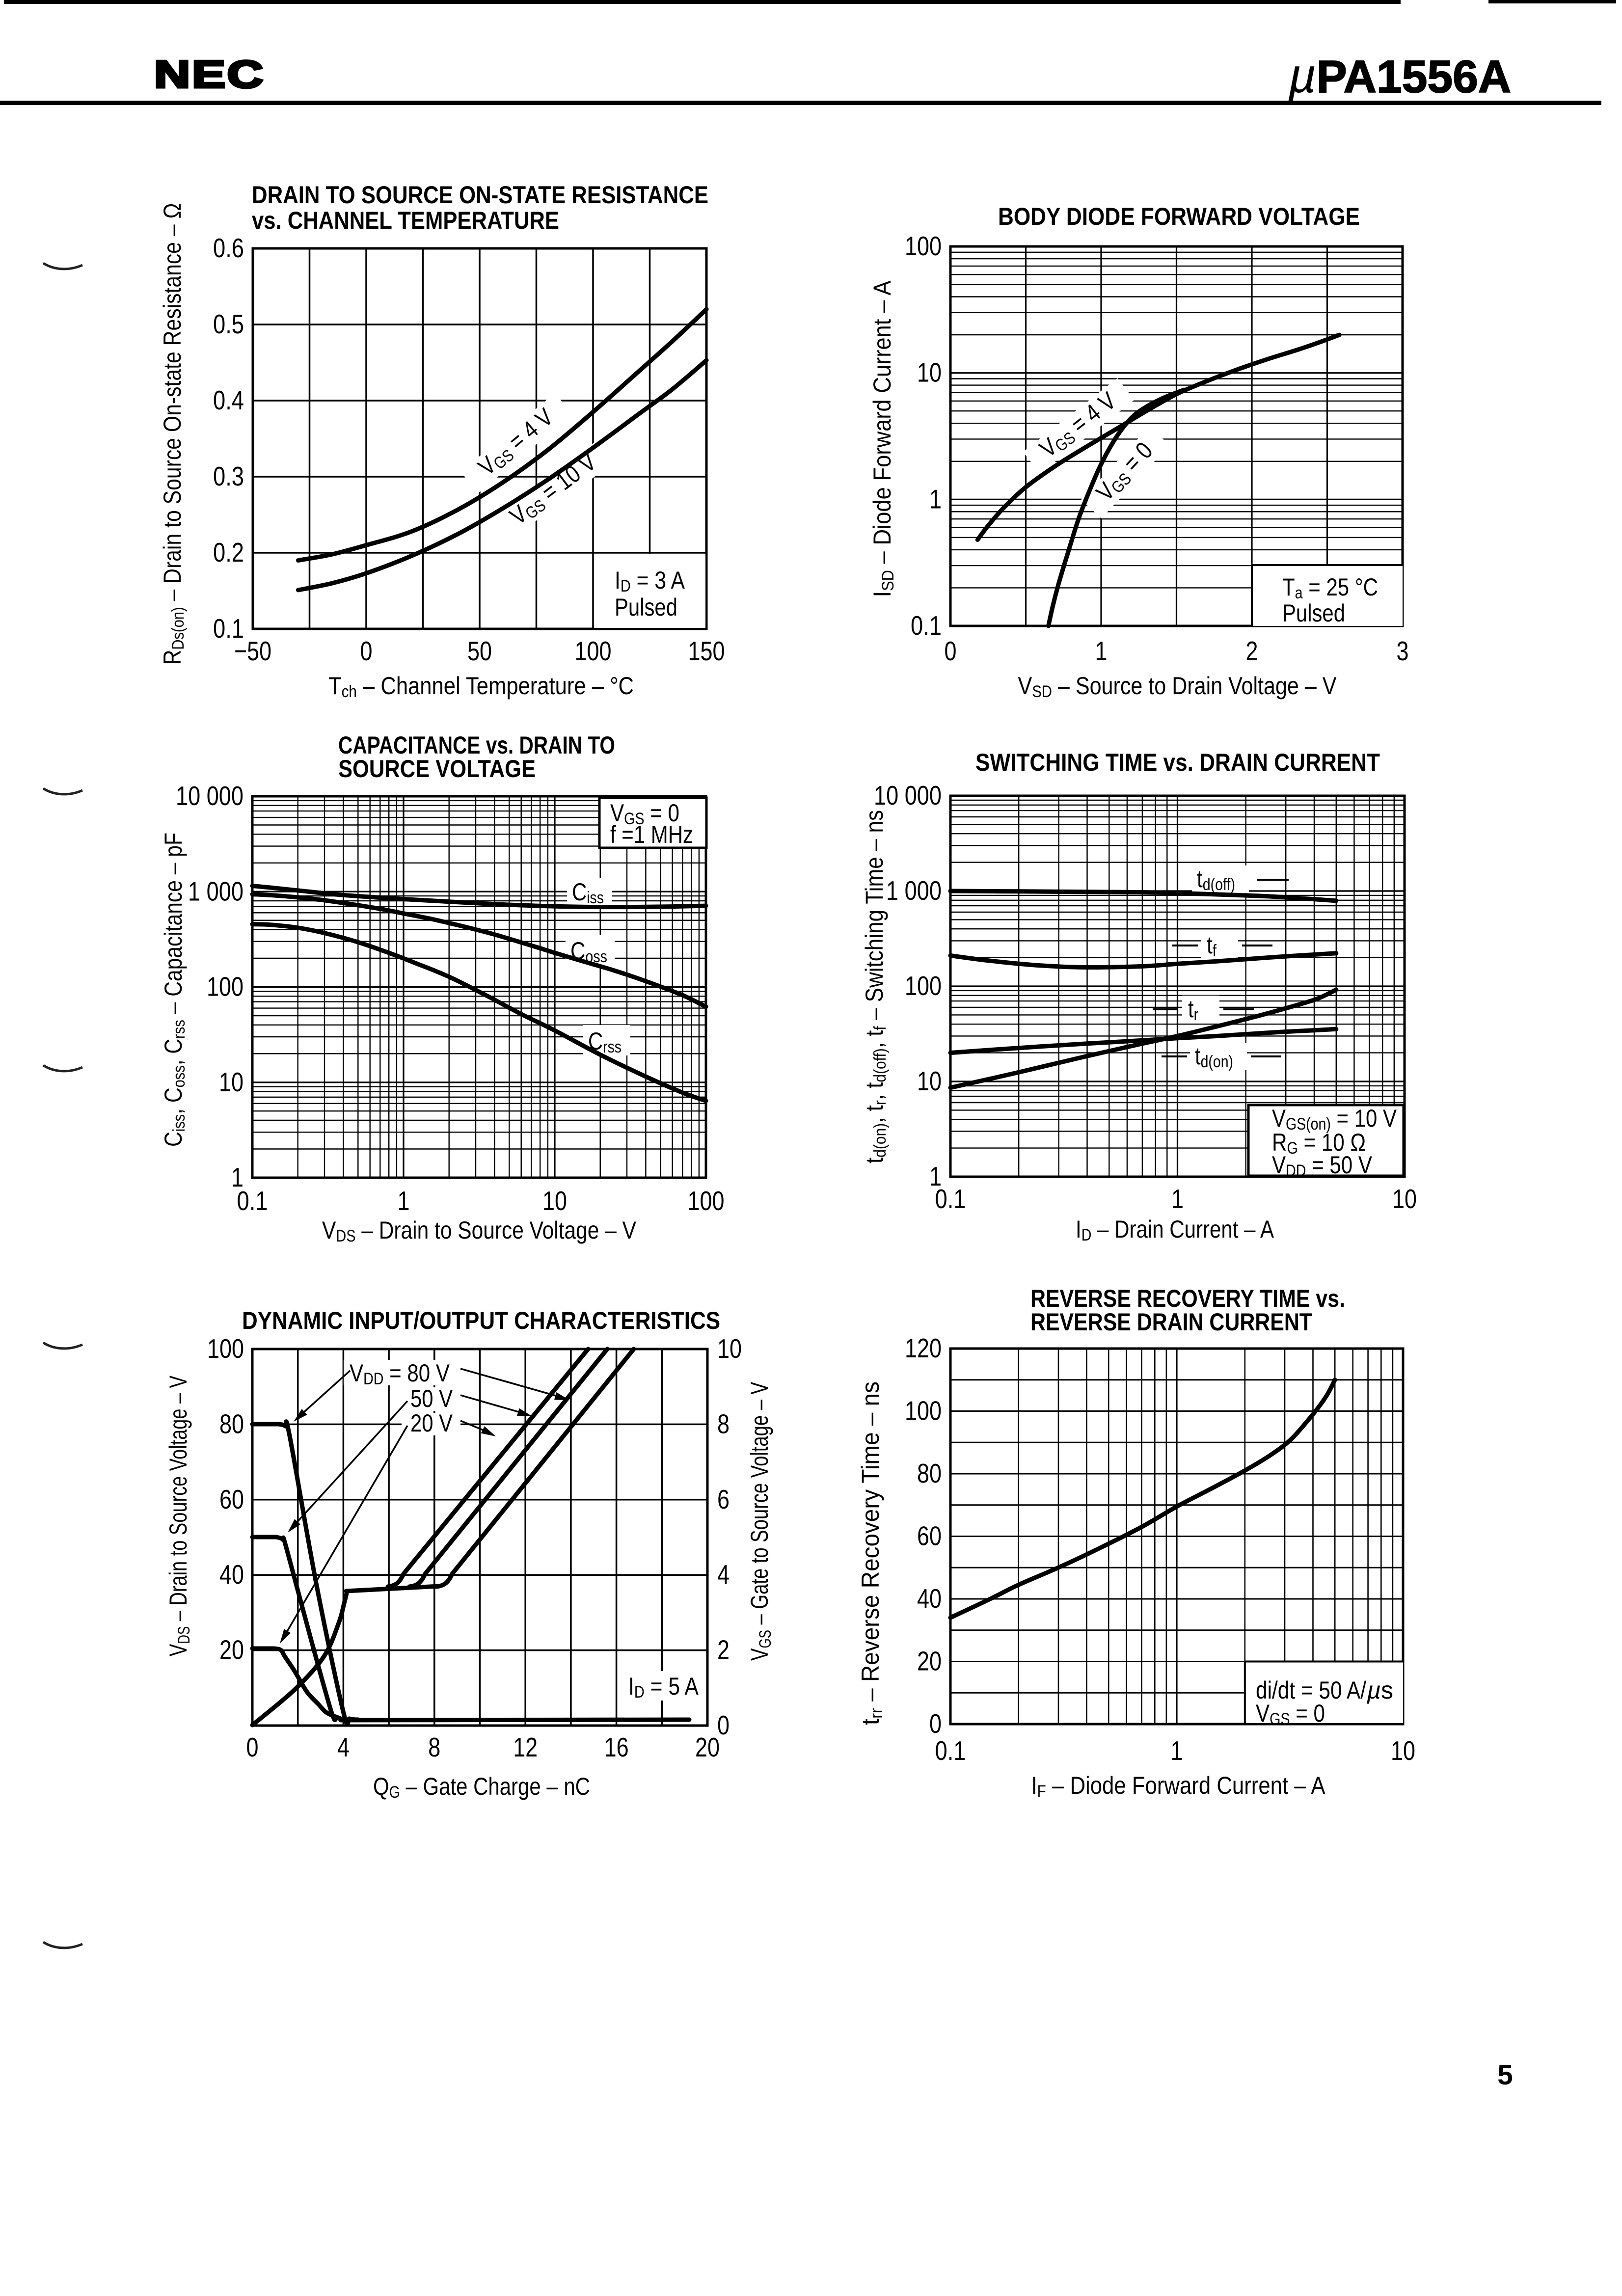 This screenshot has height=2296, width=1622. What do you see at coordinates (405, 220) in the screenshot?
I see `svg-text: vs. CHANNEL TEMPERATURE` at bounding box center [405, 220].